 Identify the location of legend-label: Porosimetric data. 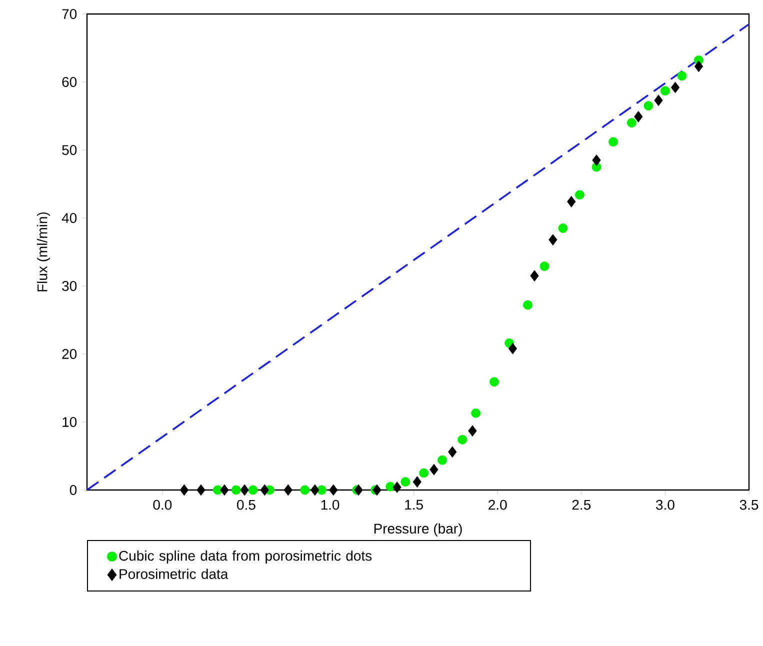
(174, 573).